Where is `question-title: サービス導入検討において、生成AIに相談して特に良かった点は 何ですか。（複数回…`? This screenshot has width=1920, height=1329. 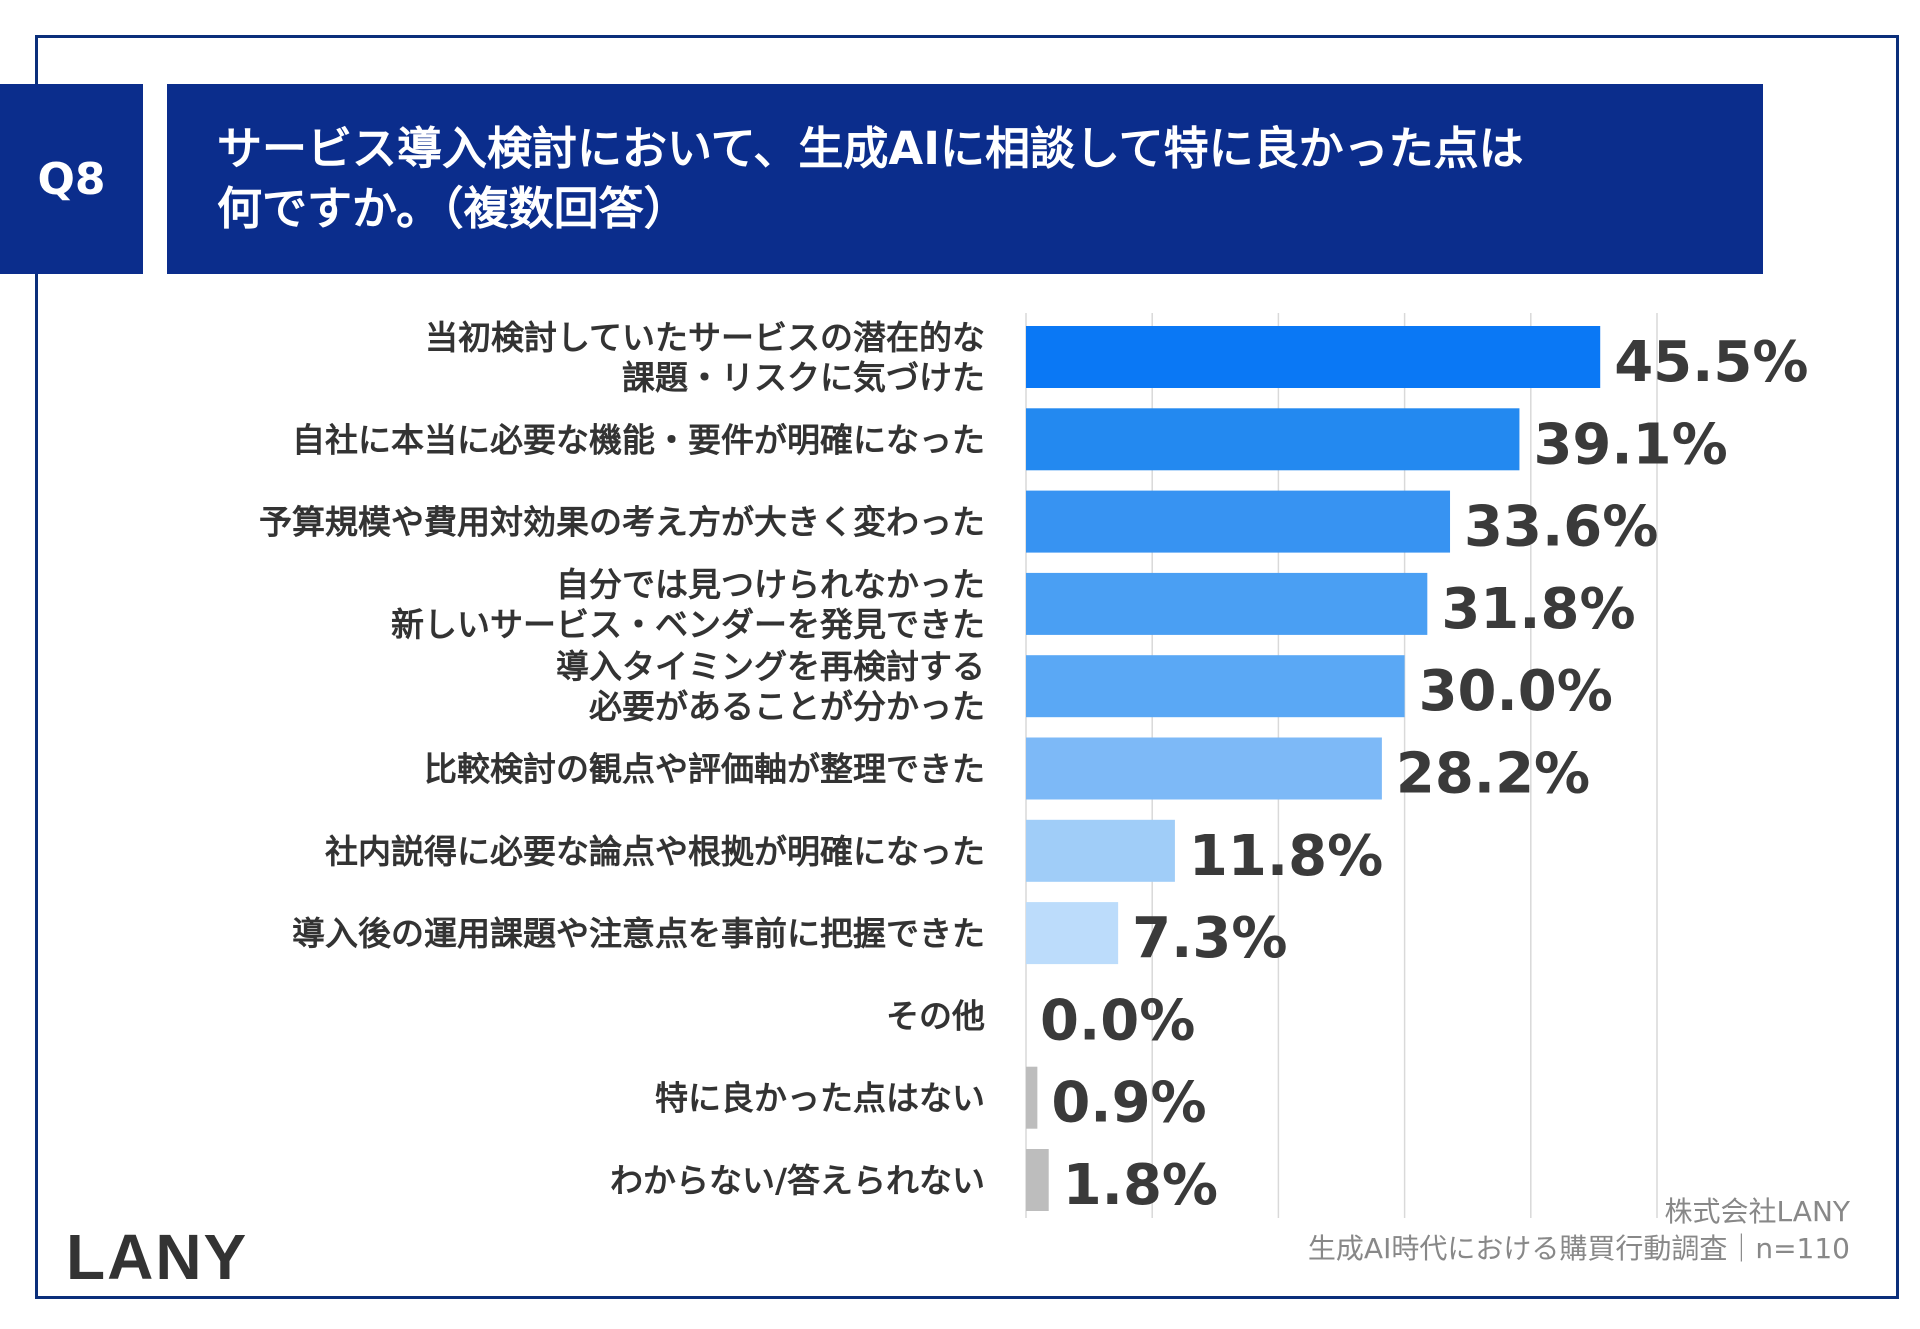 question-title: サービス導入検討において、生成AIに相談して特に良かった点は 何ですか。（複数回… is located at coordinates (965, 179).